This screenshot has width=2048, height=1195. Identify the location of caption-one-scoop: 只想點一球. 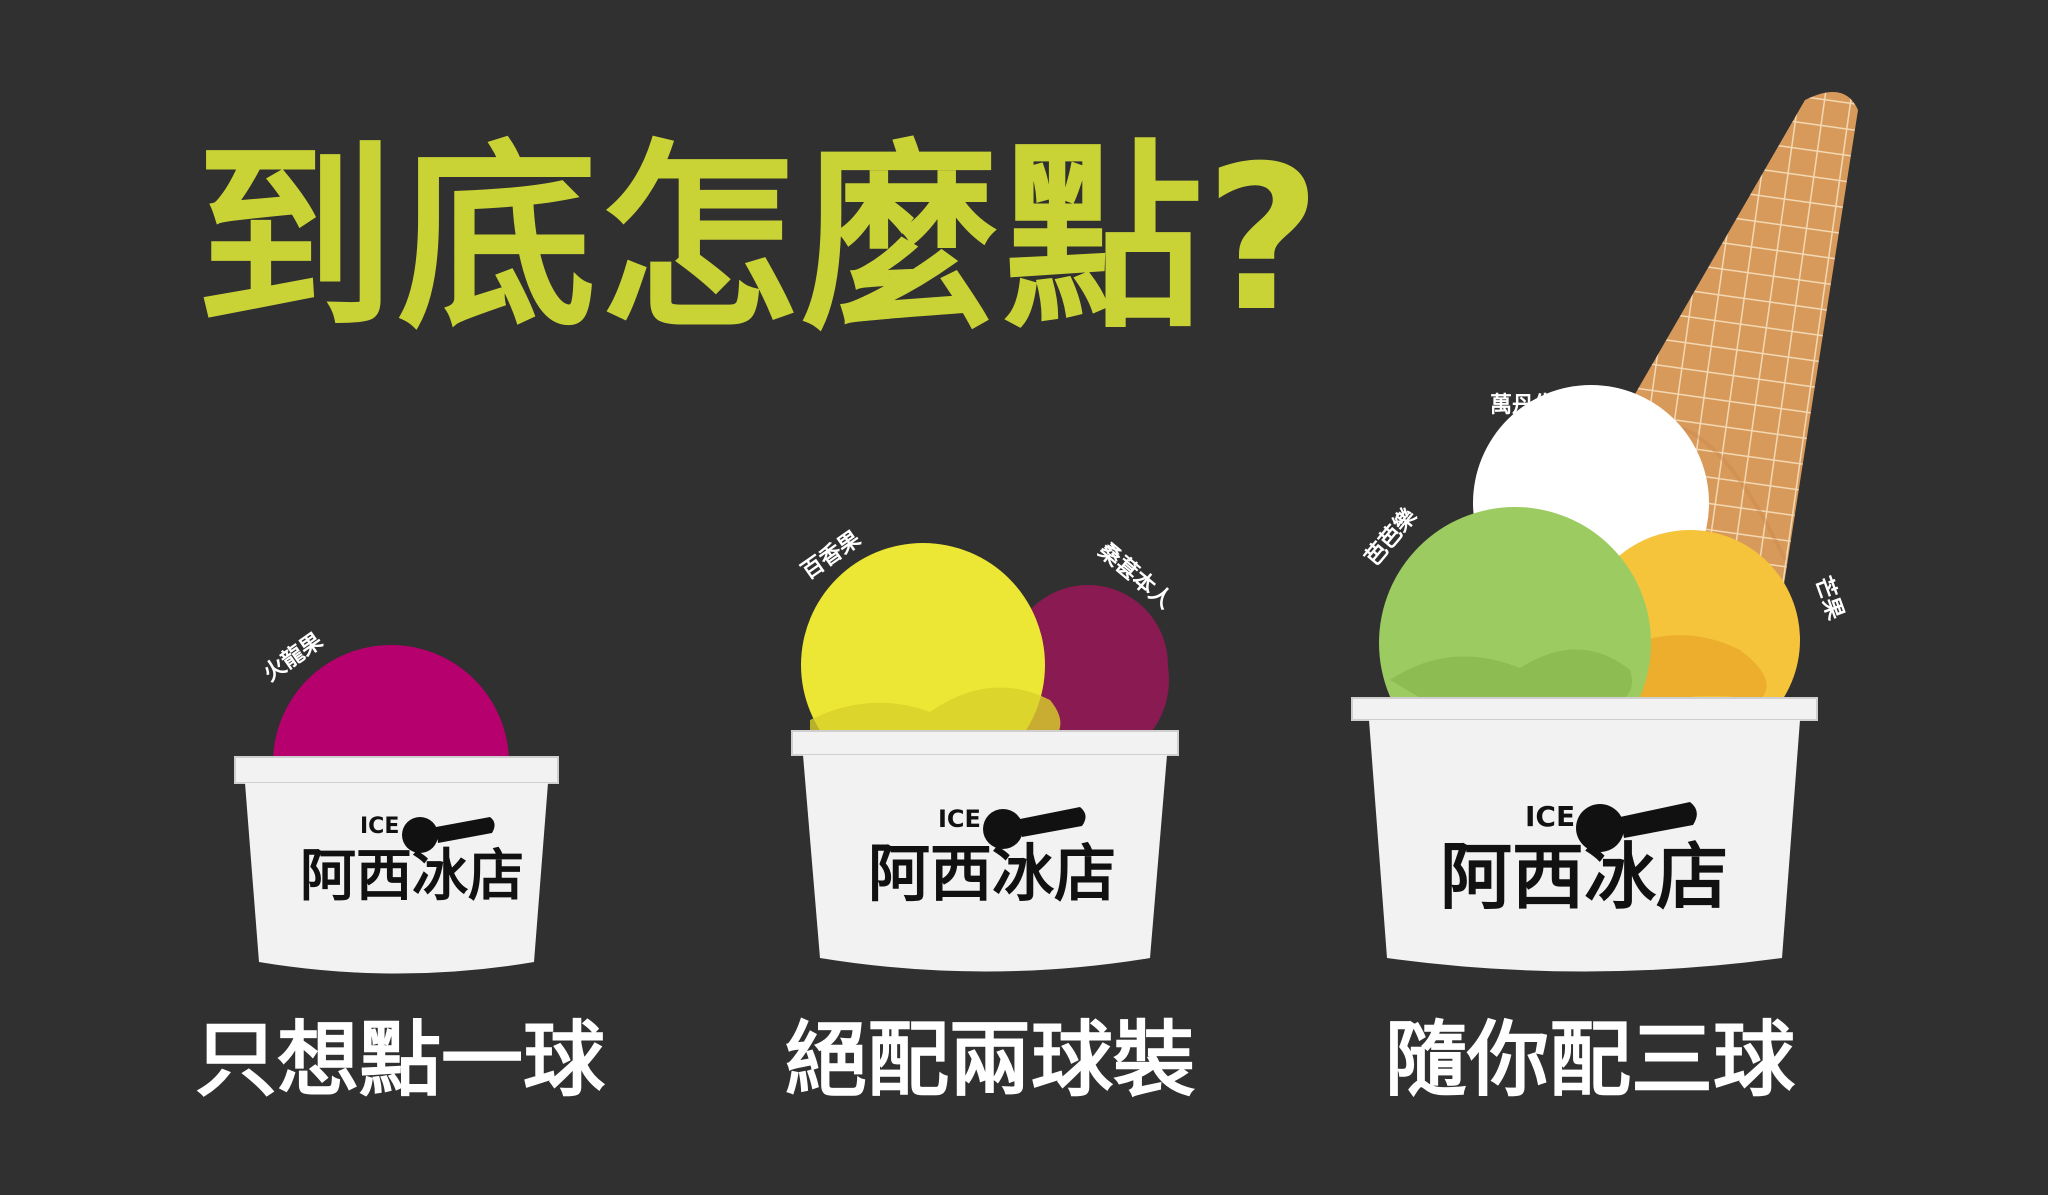
(399, 1060).